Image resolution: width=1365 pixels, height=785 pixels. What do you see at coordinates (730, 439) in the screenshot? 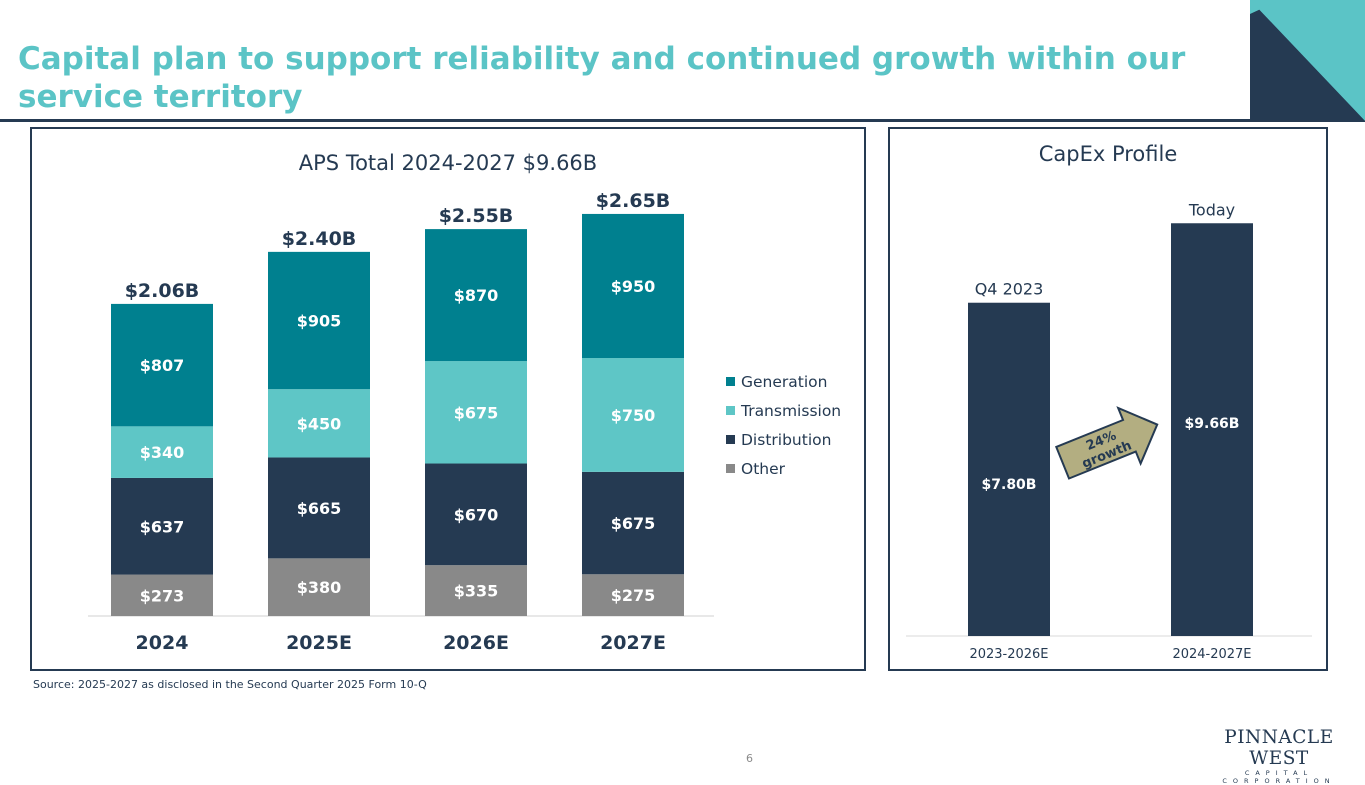
I see `legend-swatch-distribution` at bounding box center [730, 439].